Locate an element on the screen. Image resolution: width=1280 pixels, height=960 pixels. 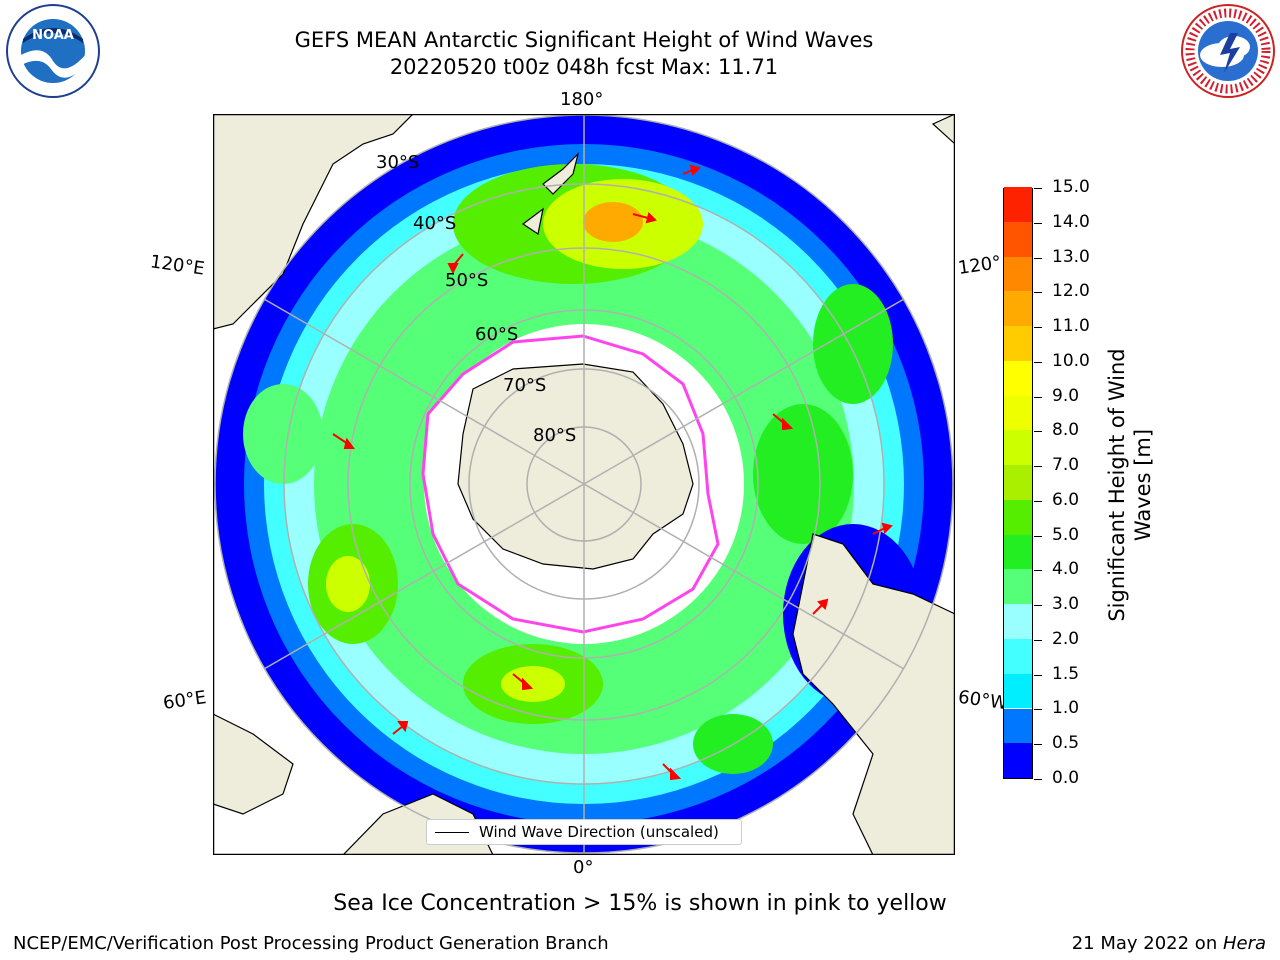
colorbar-tick-label: 13.0 is located at coordinates (1071, 256).